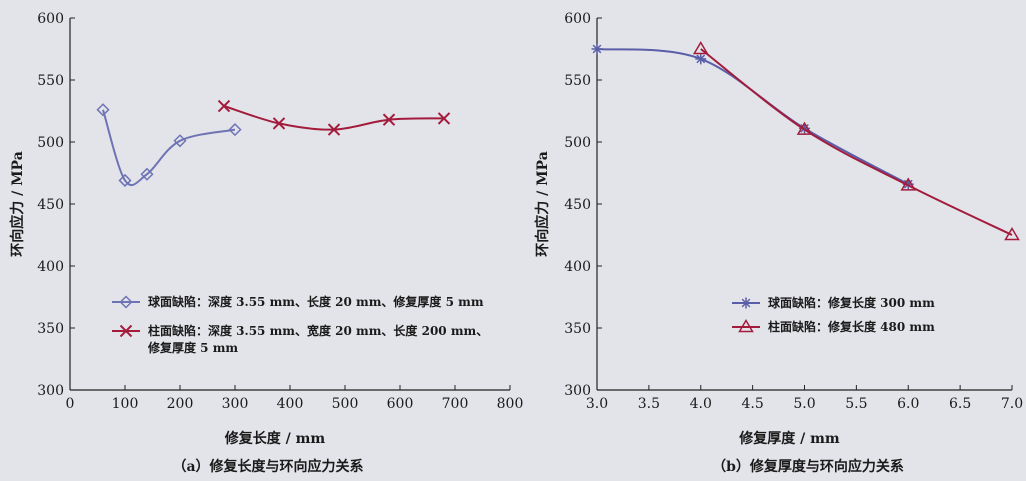 The image size is (1026, 481). What do you see at coordinates (267, 466) in the screenshot?
I see `panel-caption: （a）修复长度与环向应力关系` at bounding box center [267, 466].